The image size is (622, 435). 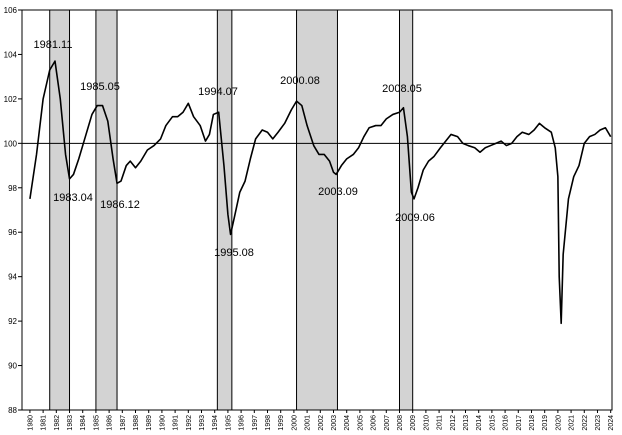 What do you see at coordinates (300, 81) in the screenshot?
I see `annotation: 2000.08` at bounding box center [300, 81].